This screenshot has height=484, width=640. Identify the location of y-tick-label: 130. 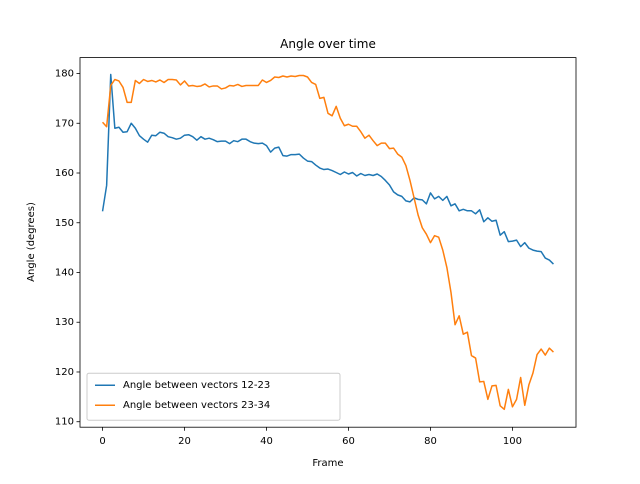
(64, 322).